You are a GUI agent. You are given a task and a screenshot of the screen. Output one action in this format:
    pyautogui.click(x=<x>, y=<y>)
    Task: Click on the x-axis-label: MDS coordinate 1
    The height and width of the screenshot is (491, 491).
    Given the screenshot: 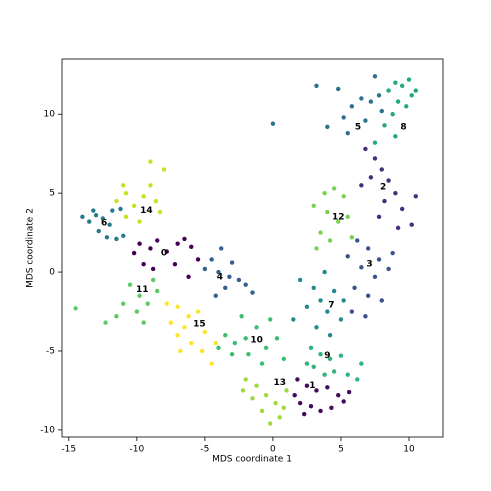 What is the action you would take?
    pyautogui.click(x=252, y=460)
    